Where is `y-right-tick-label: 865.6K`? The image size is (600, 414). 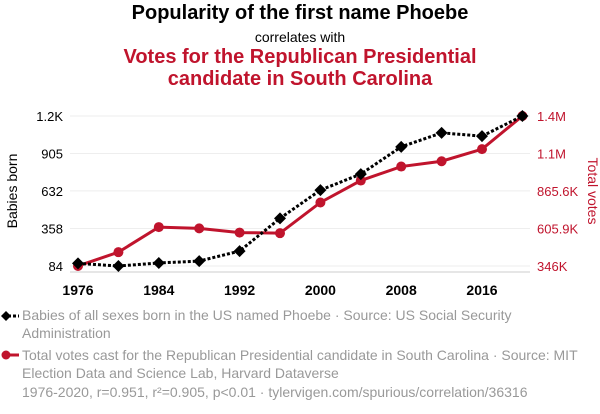 y-right-tick-label: 865.6K is located at coordinates (558, 191).